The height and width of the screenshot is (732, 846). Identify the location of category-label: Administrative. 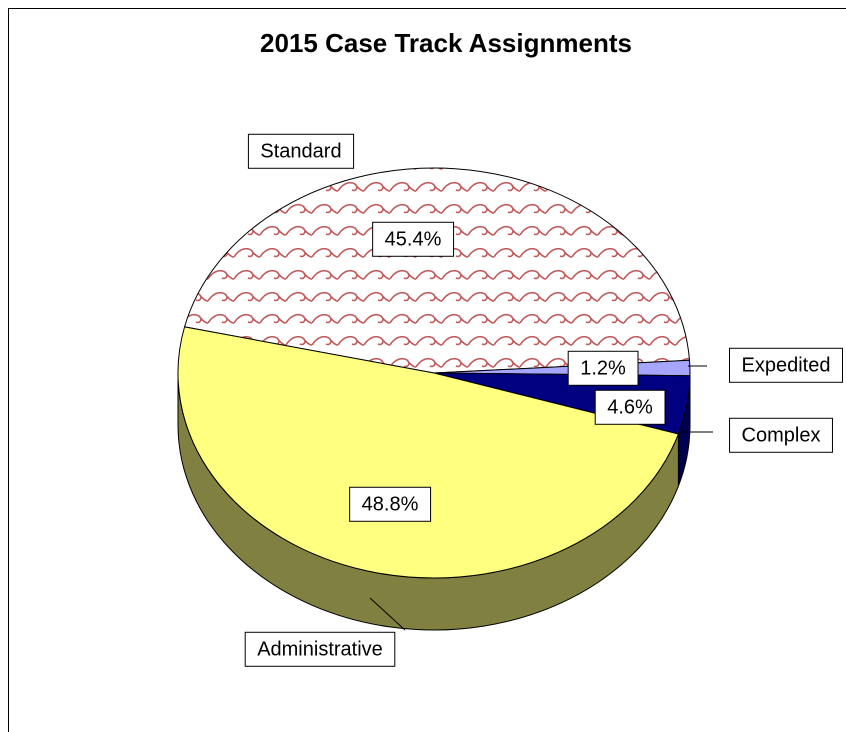
(320, 649).